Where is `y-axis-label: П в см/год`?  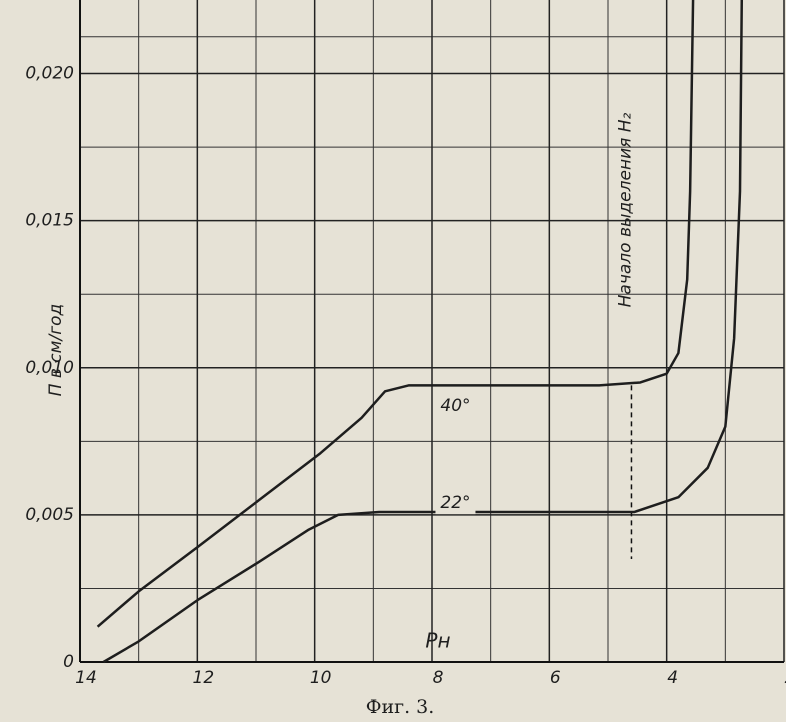 y-axis-label: П в см/год is located at coordinates (56, 350).